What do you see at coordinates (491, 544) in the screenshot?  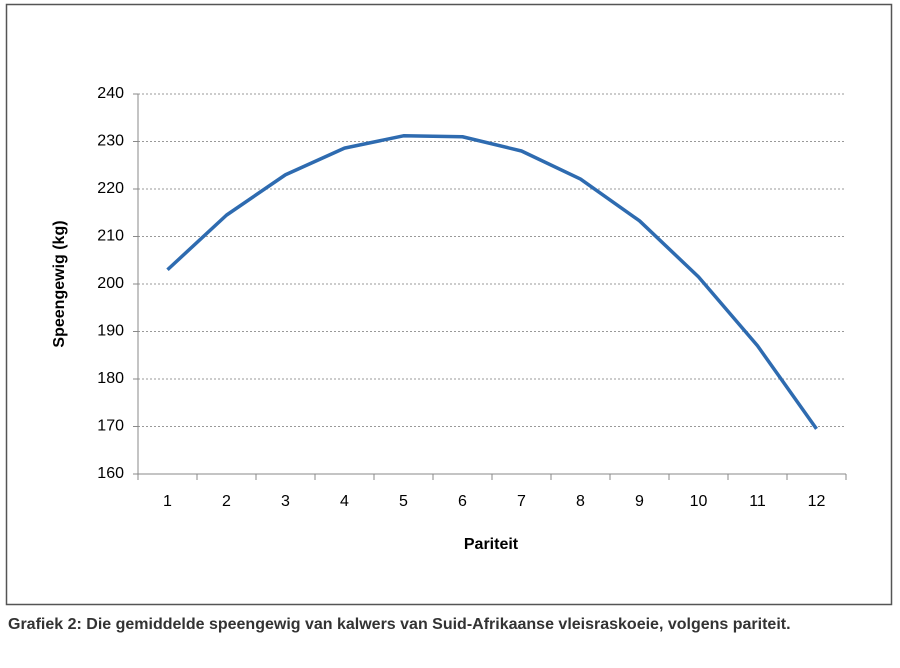 I see `x-axis-label: Pariteit` at bounding box center [491, 544].